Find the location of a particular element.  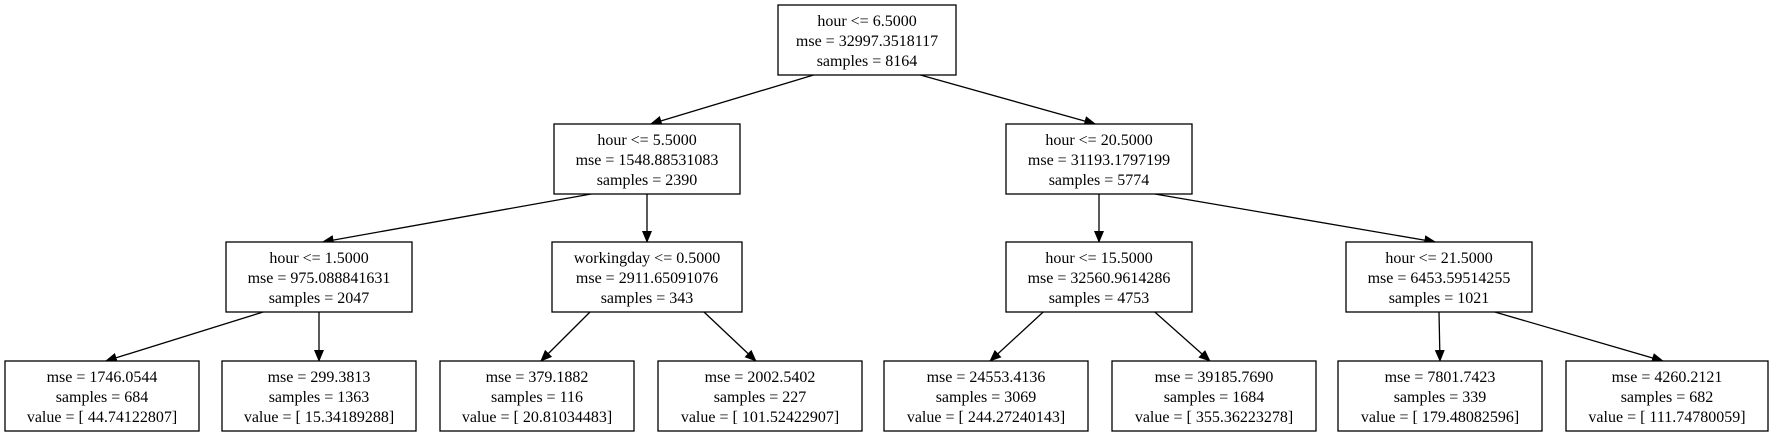

node-line: hour <= 6.5000 is located at coordinates (866, 21).